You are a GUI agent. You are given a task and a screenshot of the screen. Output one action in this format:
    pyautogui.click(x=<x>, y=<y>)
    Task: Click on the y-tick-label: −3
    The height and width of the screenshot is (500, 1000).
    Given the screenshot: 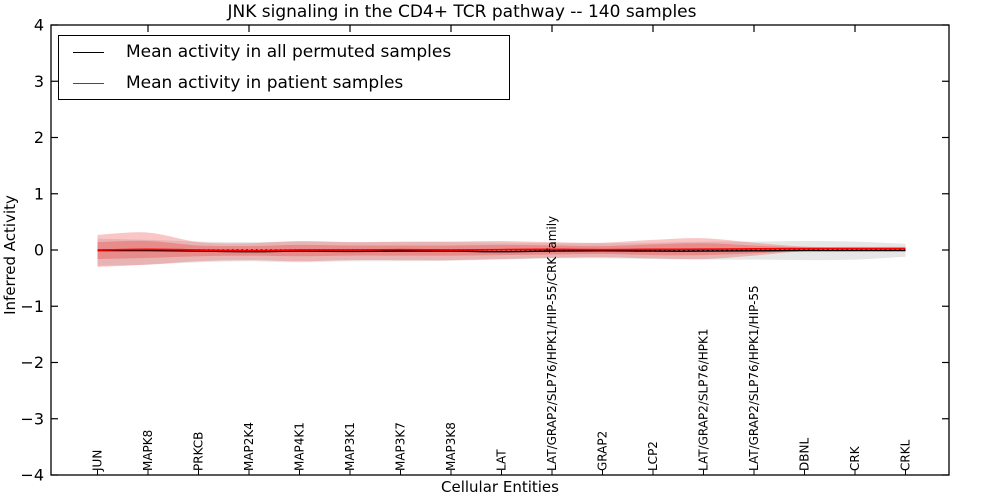 What is the action you would take?
    pyautogui.click(x=32, y=418)
    